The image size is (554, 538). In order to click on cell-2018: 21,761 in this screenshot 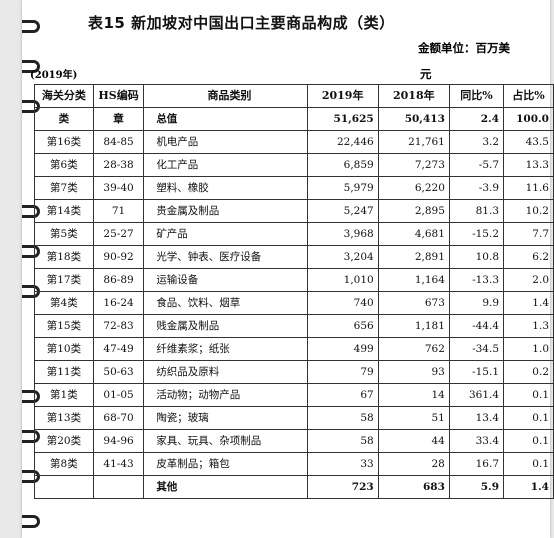, I will do `click(413, 142)`.